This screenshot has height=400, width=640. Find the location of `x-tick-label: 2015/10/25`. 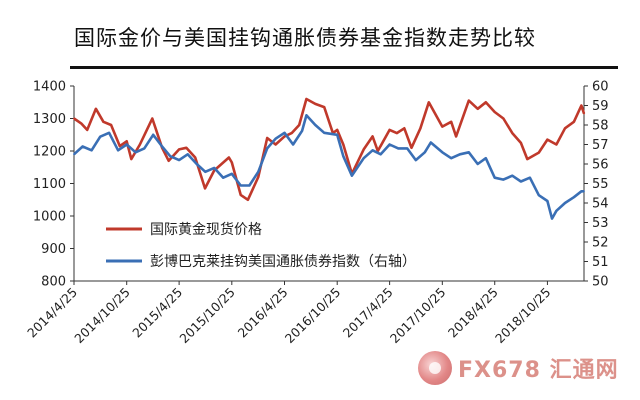

x-tick-label: 2015/10/25 is located at coordinates (207, 316).